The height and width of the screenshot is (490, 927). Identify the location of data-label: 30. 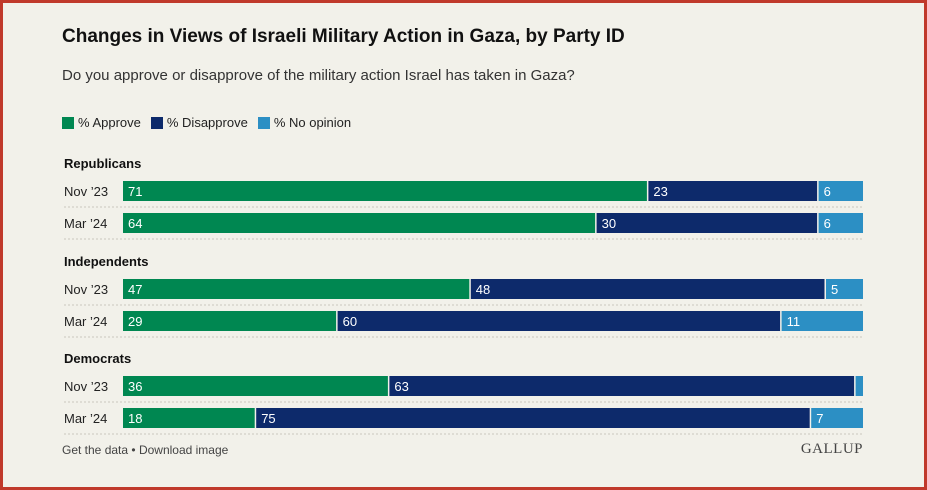
(609, 223).